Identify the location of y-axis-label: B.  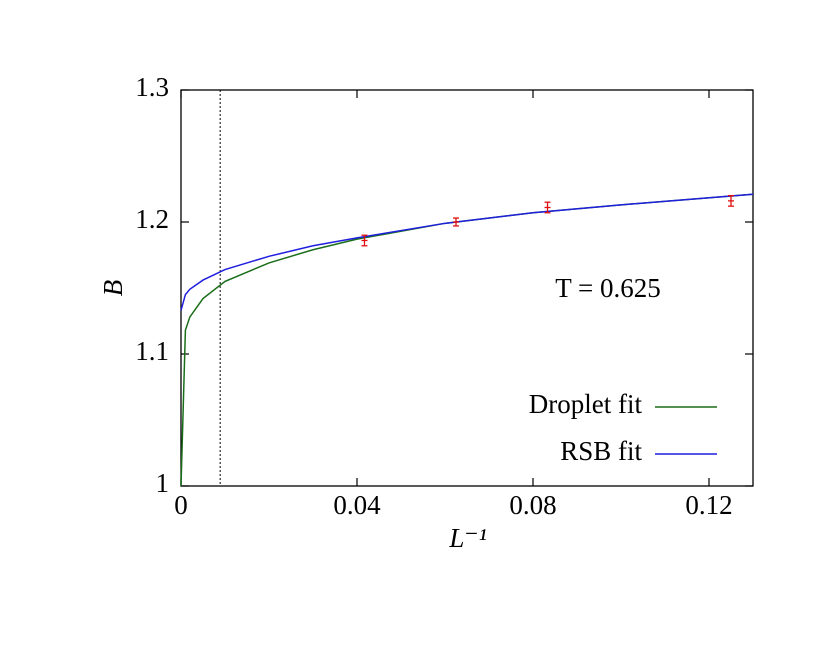
(113, 288).